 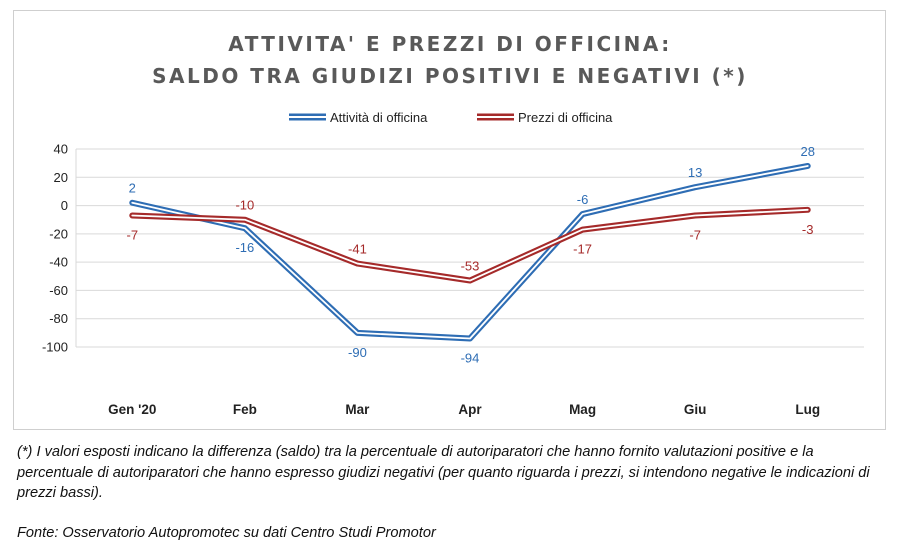 I want to click on y-tick-label: 20, so click(x=61, y=177).